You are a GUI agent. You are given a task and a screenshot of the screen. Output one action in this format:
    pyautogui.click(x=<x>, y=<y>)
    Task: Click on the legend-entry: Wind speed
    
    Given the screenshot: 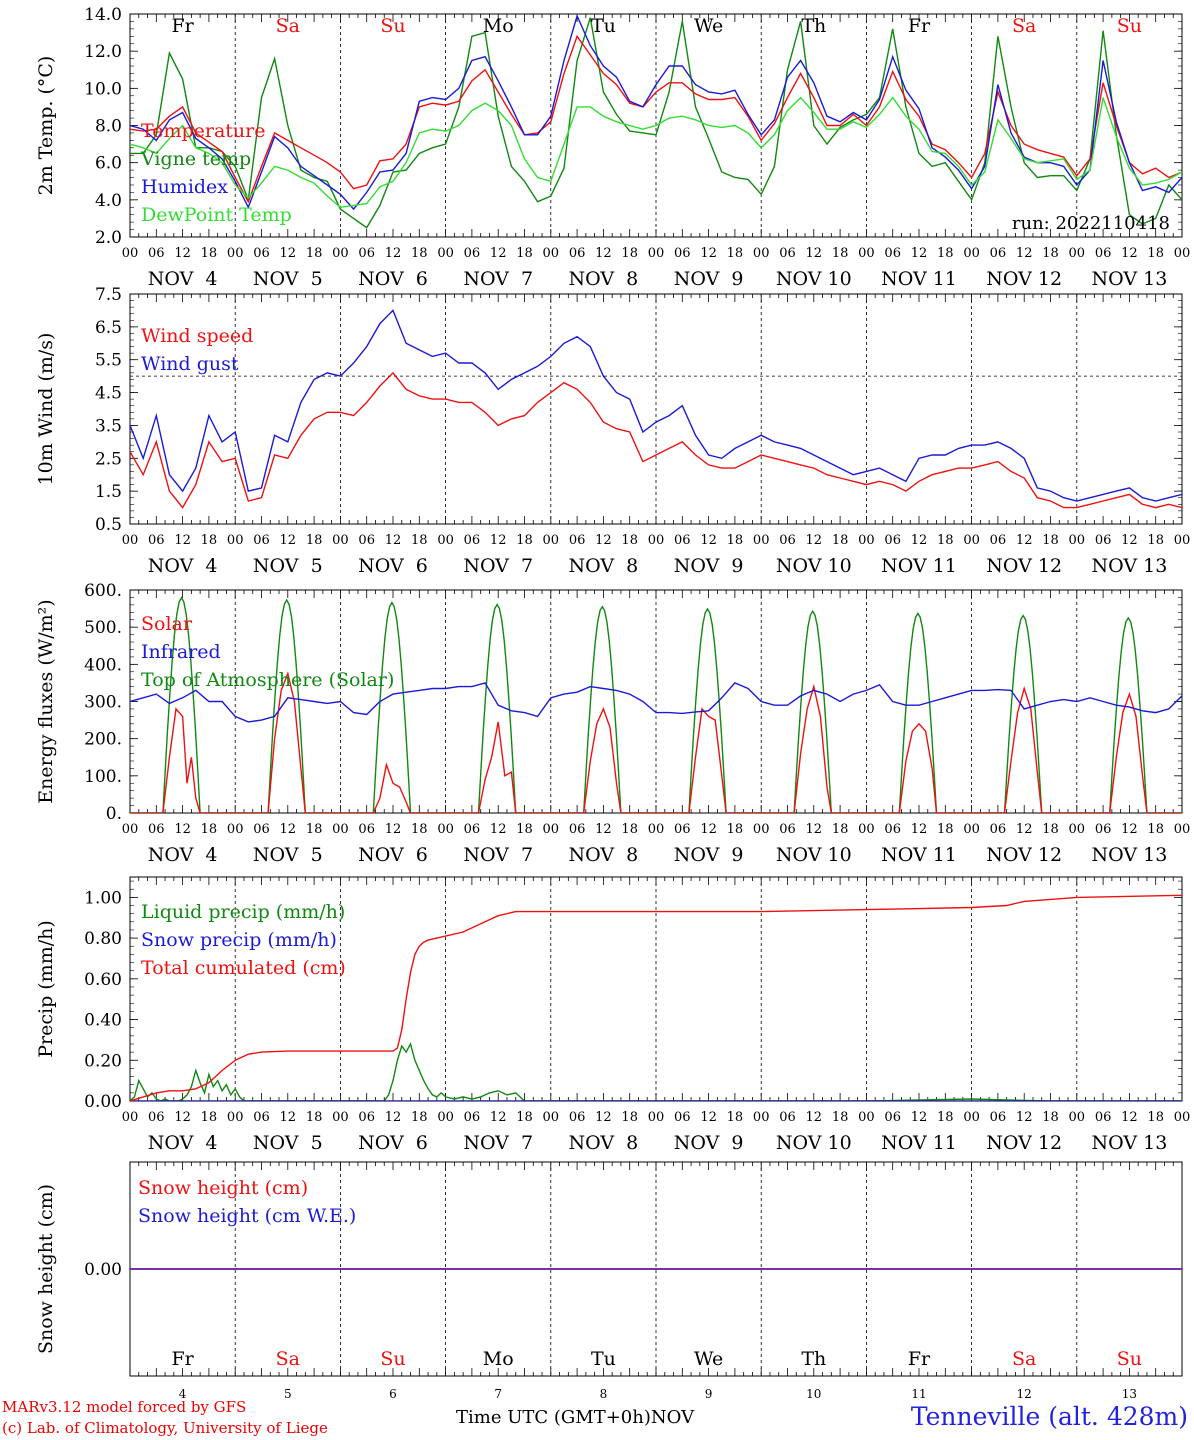 What is the action you would take?
    pyautogui.click(x=197, y=336)
    